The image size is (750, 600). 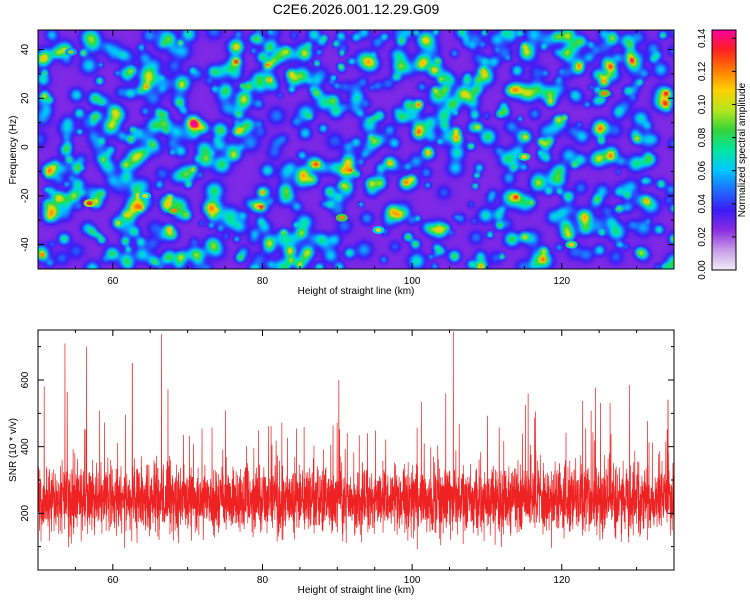 I want to click on heatmap-y-tick-label: 20, so click(x=25, y=98).